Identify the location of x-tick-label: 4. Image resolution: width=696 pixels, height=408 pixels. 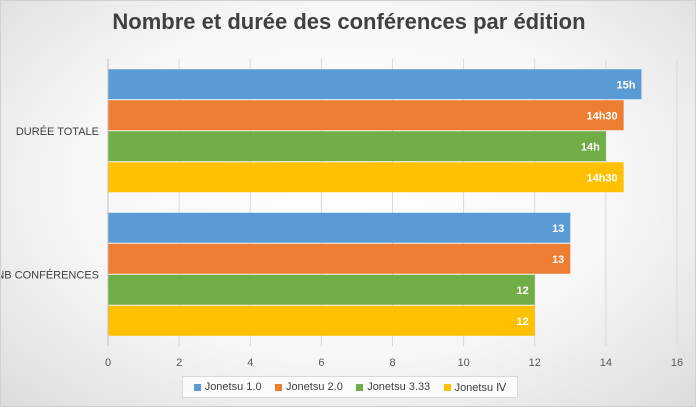
(250, 363).